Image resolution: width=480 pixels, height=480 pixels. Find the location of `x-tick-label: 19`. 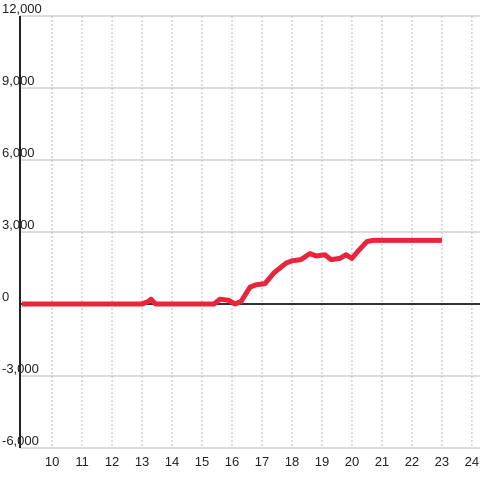

x-tick-label: 19 is located at coordinates (322, 461).